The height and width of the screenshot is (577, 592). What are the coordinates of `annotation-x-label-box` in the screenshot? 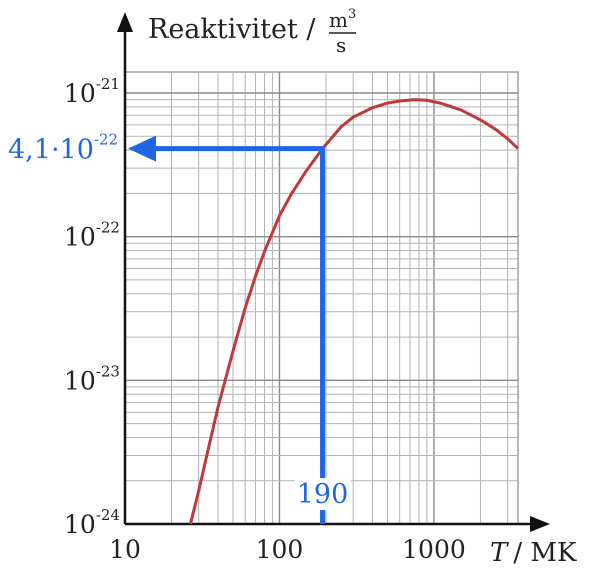 It's located at (322, 494).